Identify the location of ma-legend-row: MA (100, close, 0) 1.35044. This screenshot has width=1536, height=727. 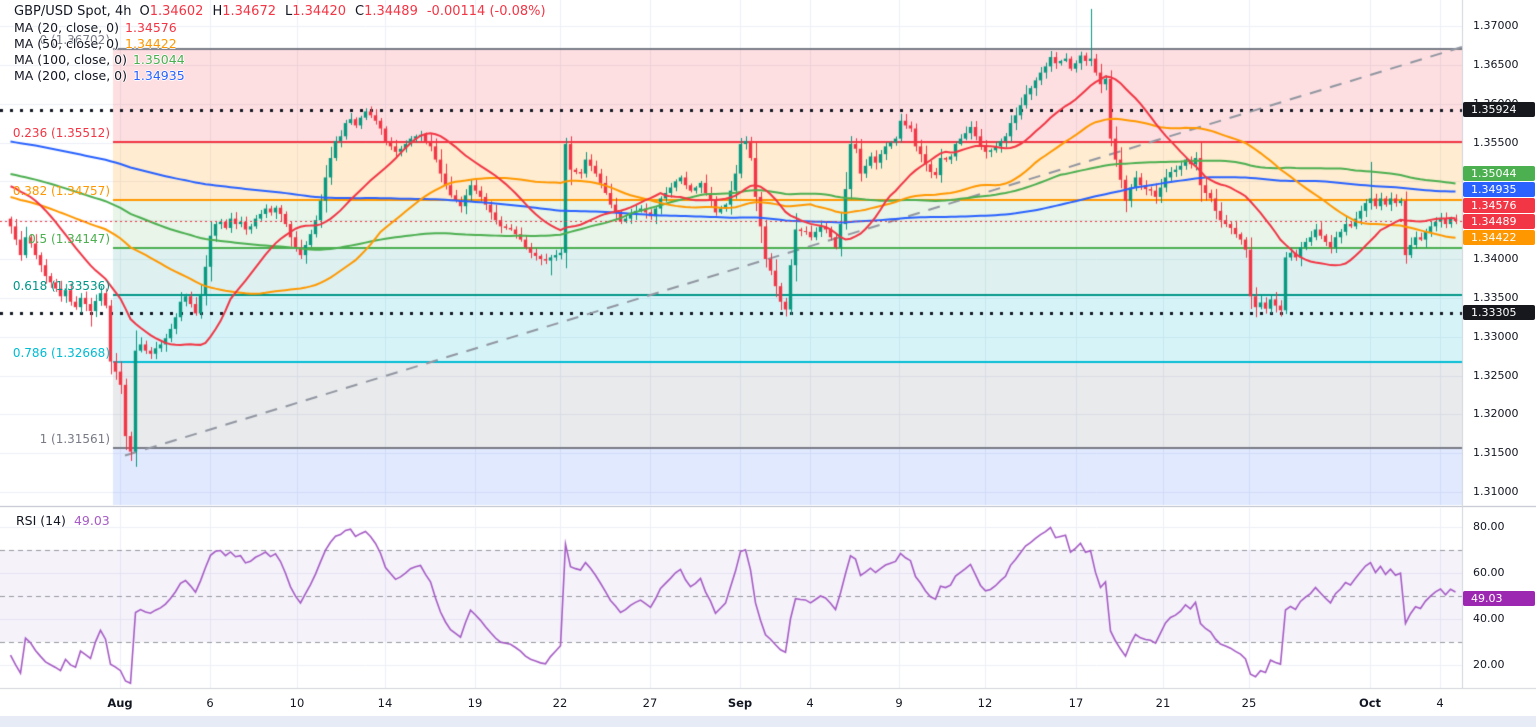
(280, 60).